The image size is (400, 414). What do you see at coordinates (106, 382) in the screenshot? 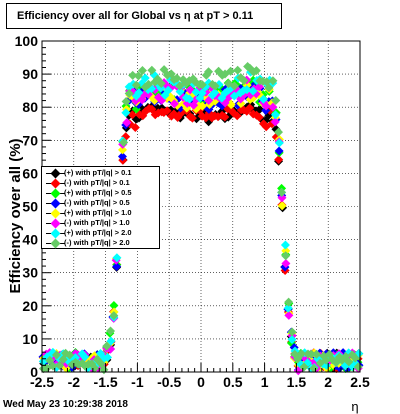
I see `x-tick-label: -1.5` at bounding box center [106, 382].